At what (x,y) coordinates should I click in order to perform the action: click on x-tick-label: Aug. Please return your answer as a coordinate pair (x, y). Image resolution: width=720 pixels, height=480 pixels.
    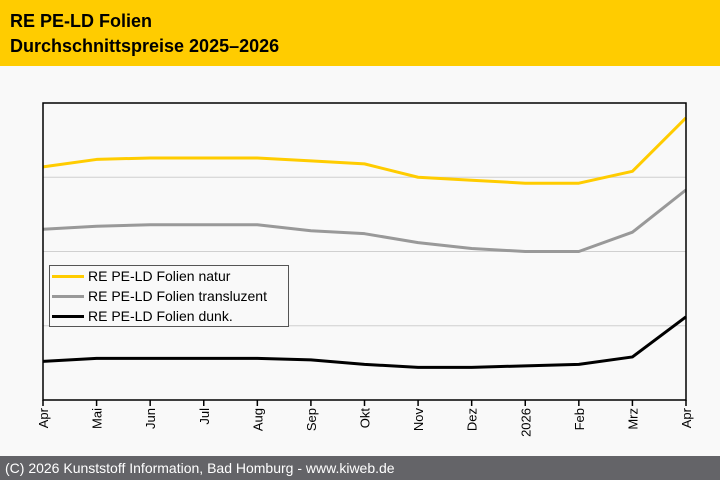
    Looking at the image, I should click on (257, 419).